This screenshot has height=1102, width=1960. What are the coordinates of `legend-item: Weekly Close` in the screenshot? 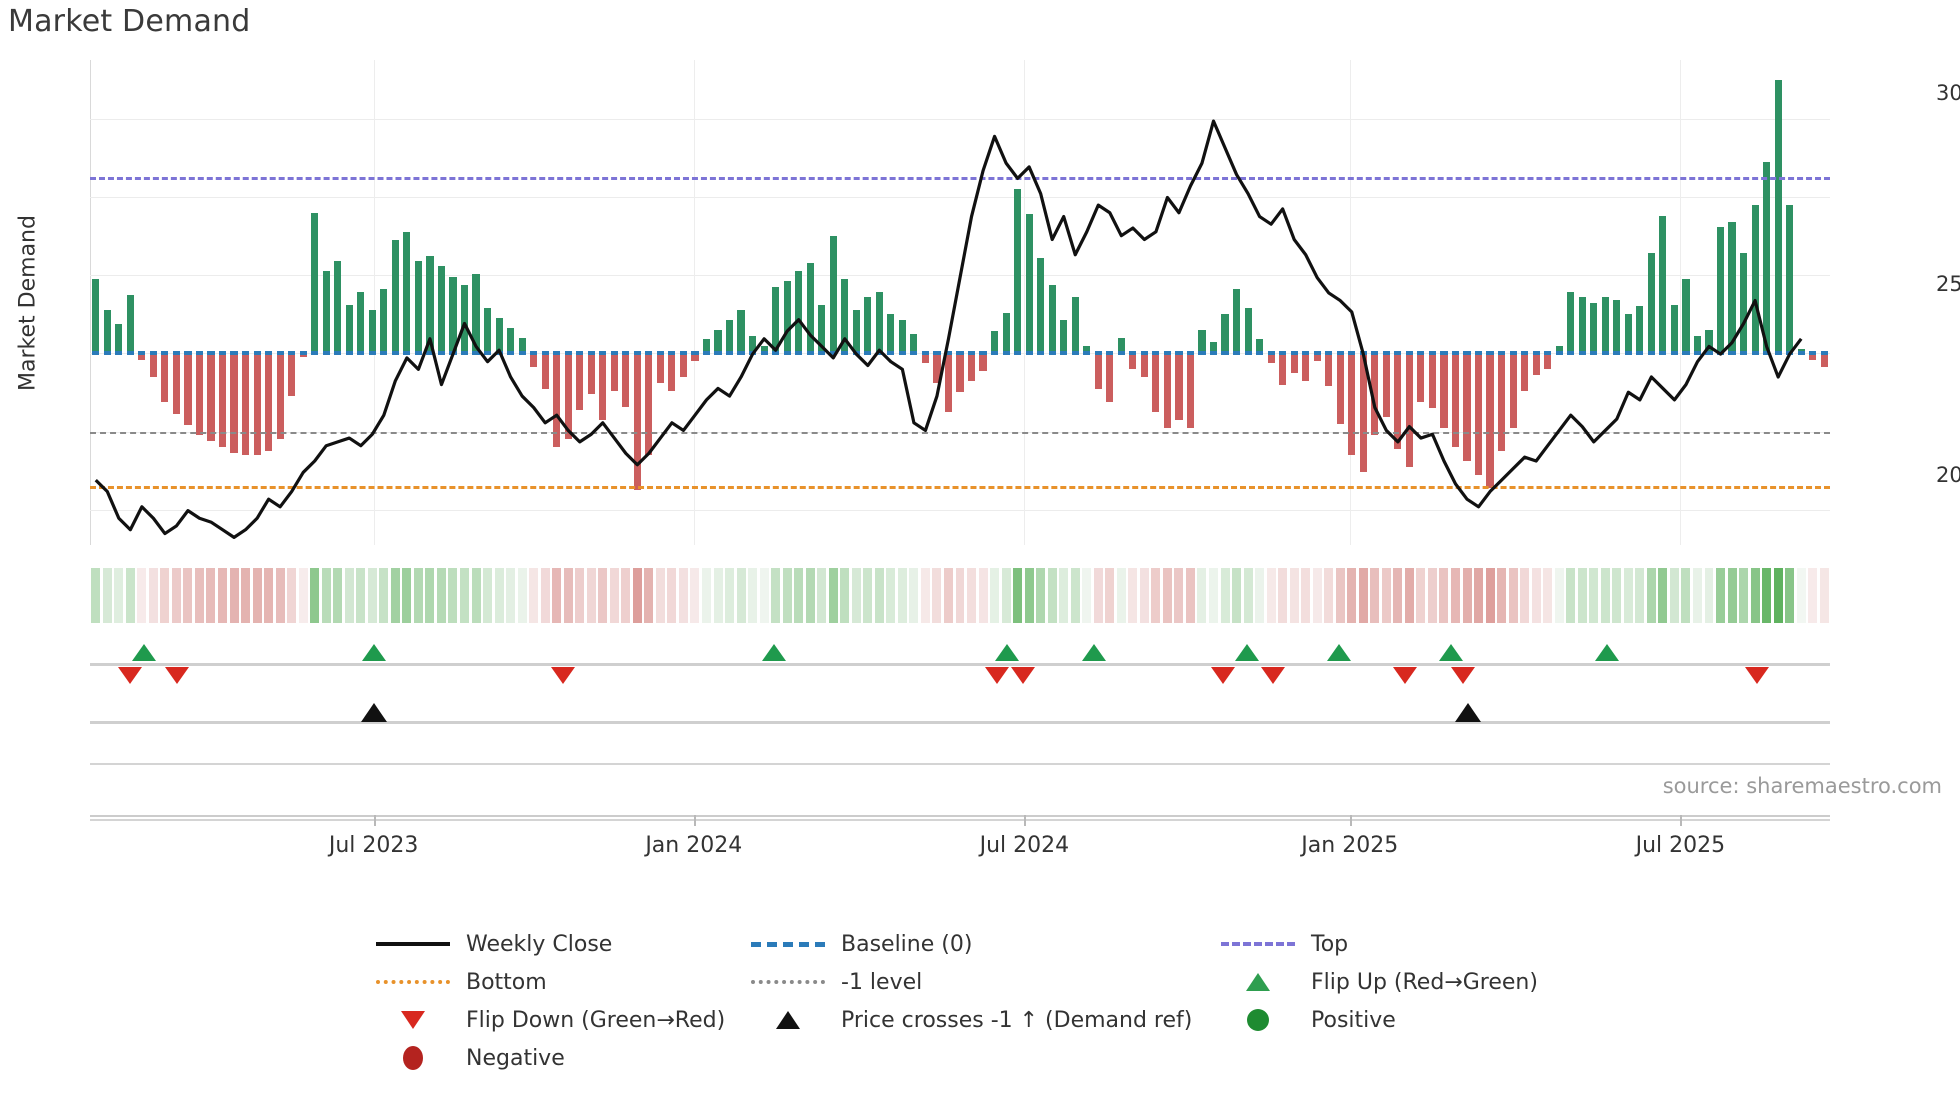 It's located at (557, 944).